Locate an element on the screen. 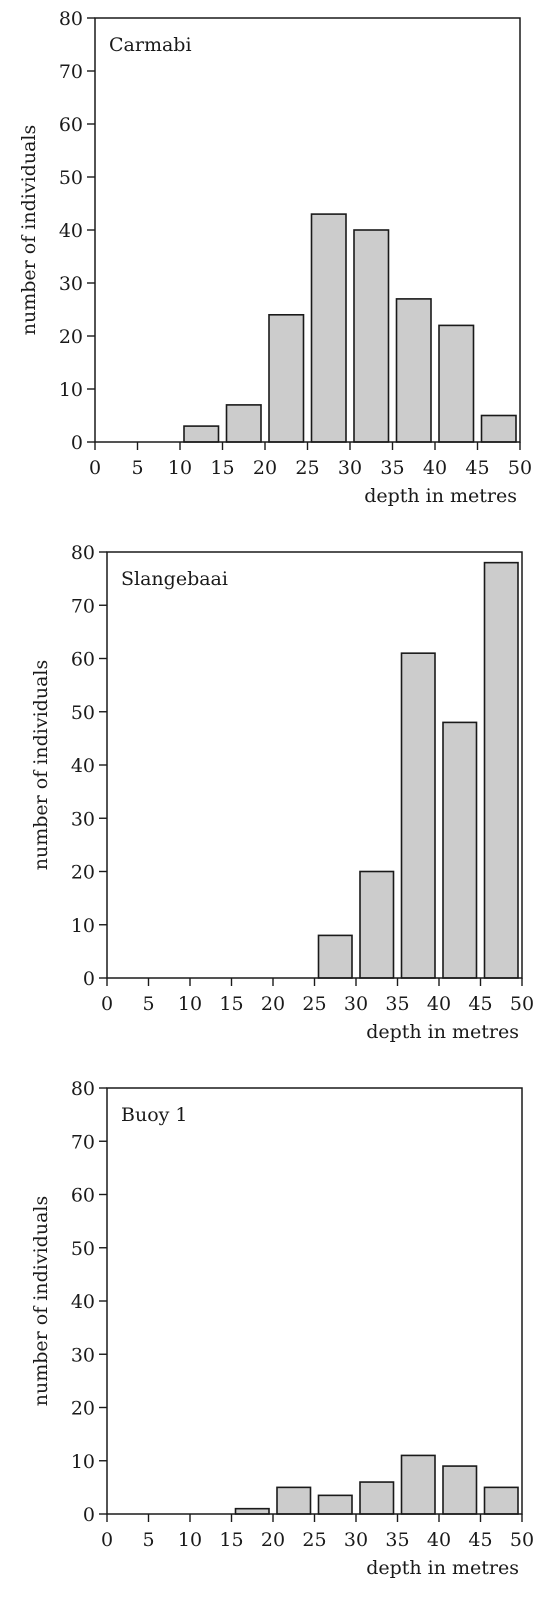 Image resolution: width=543 pixels, height=1604 pixels. panel-title: Slangebaai is located at coordinates (174, 579).